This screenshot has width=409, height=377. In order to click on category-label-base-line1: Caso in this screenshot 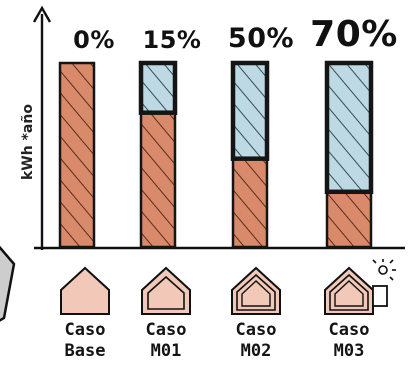, I will do `click(85, 330)`.